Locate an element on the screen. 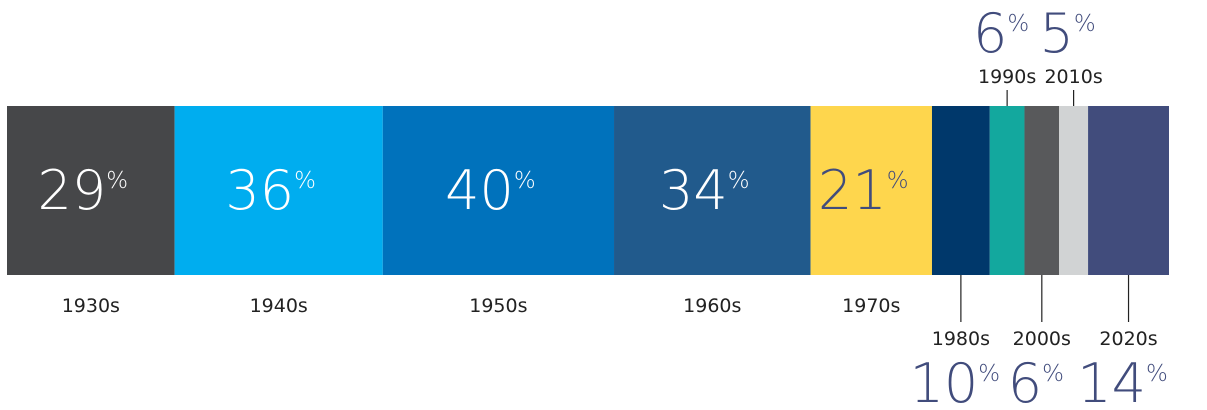 The width and height of the screenshot is (1207, 410). category-label-1930s: 1930s is located at coordinates (91, 306).